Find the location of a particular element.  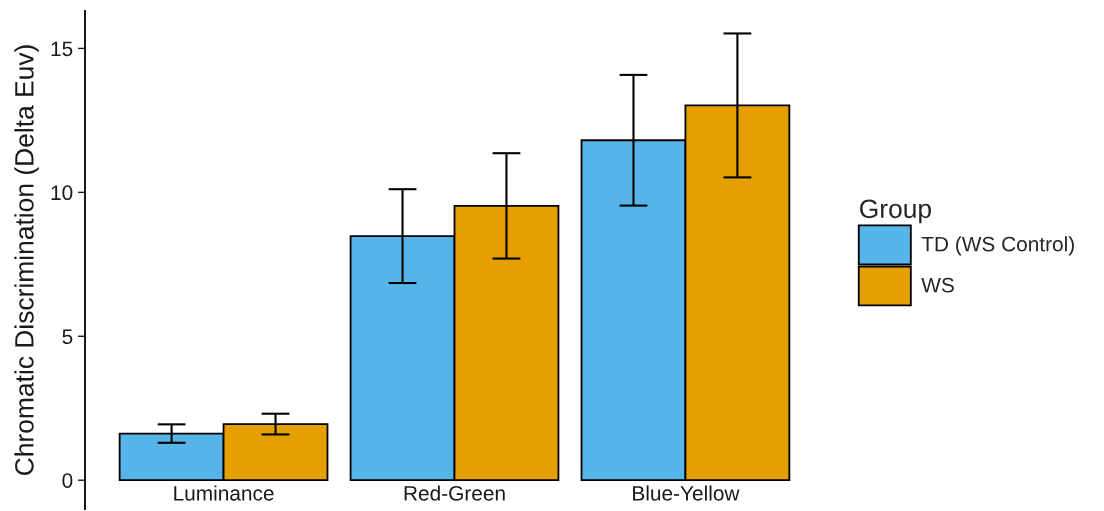

x-tick-label: Luminance is located at coordinates (224, 493).